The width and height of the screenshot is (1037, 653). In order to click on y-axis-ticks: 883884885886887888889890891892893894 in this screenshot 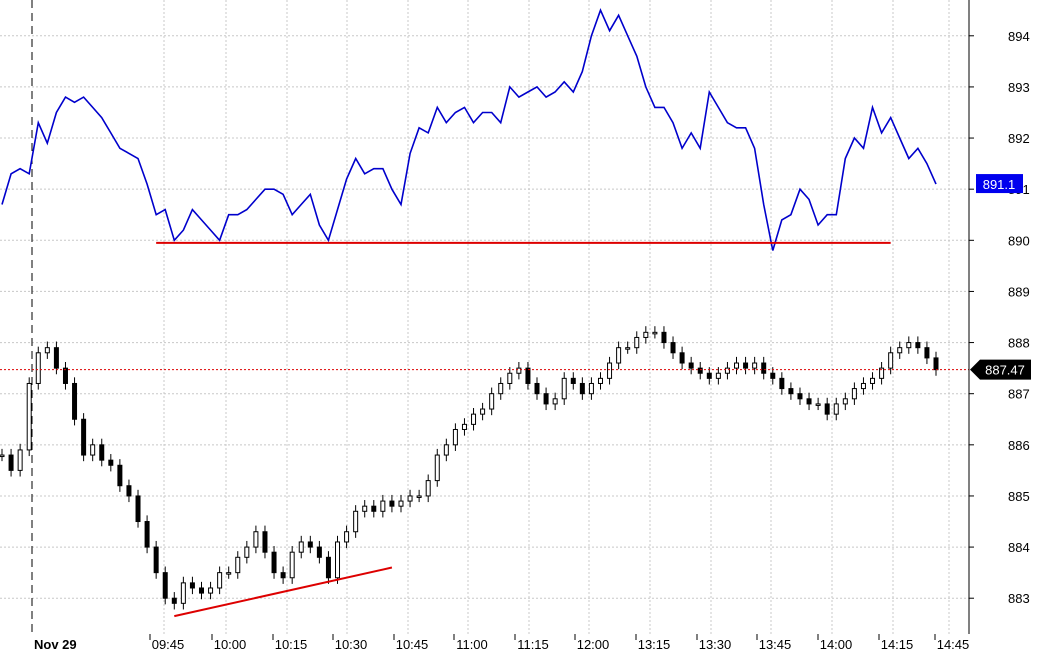, I will do `click(999, 317)`.